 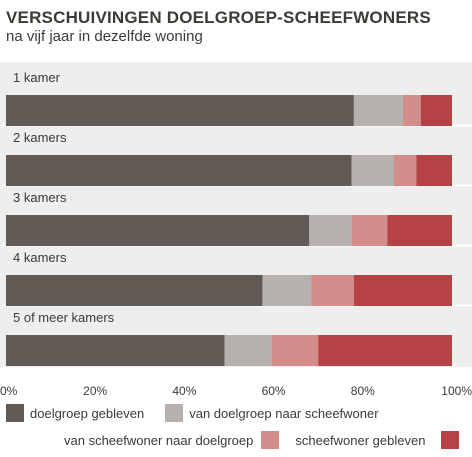 What do you see at coordinates (40, 197) in the screenshot?
I see `category-label: 3 kamers` at bounding box center [40, 197].